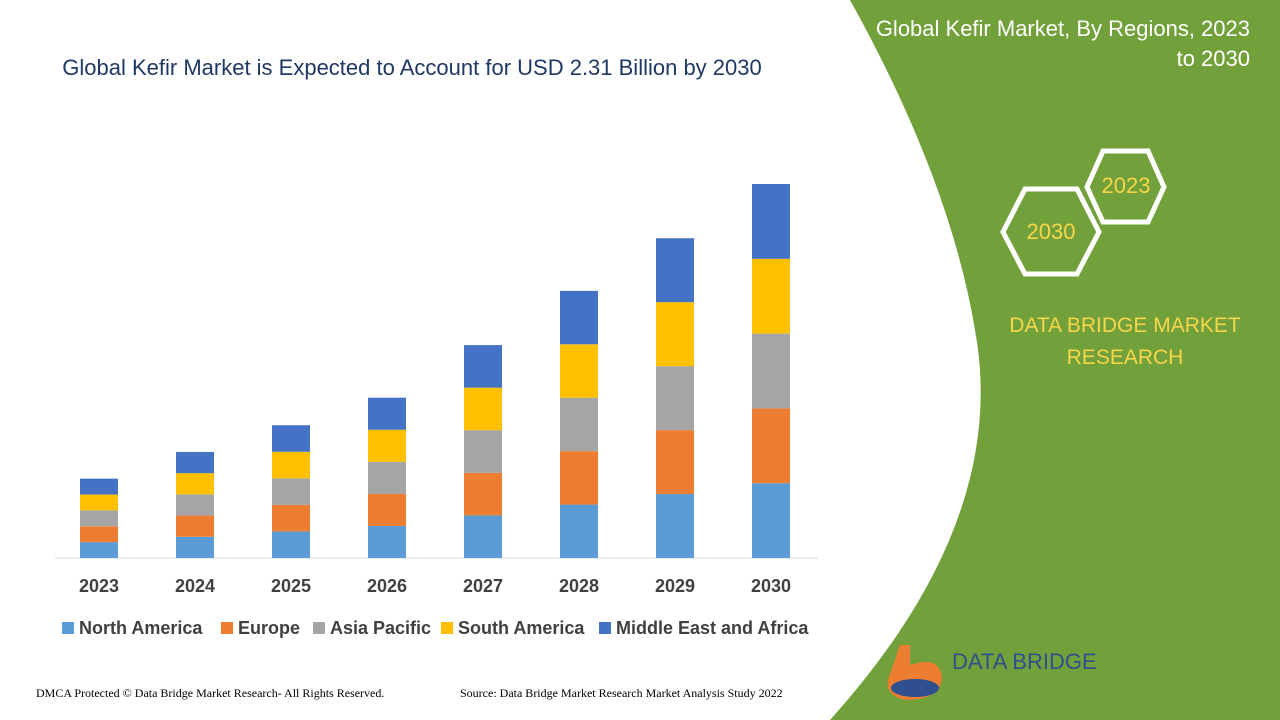 Image resolution: width=1280 pixels, height=720 pixels. Describe the element at coordinates (483, 586) in the screenshot. I see `x-tick-label: 2027` at that location.